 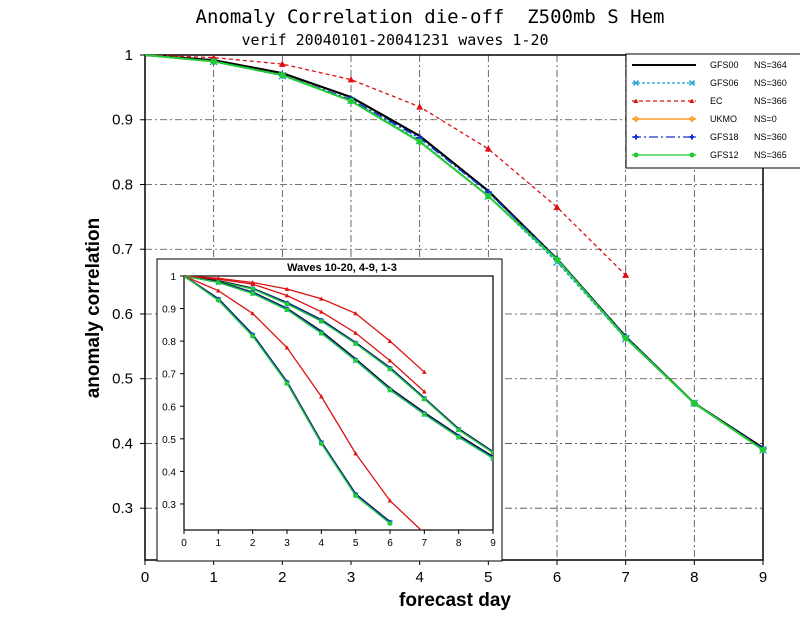 What do you see at coordinates (692, 119) in the screenshot?
I see `legend-marker-ukmo` at bounding box center [692, 119].